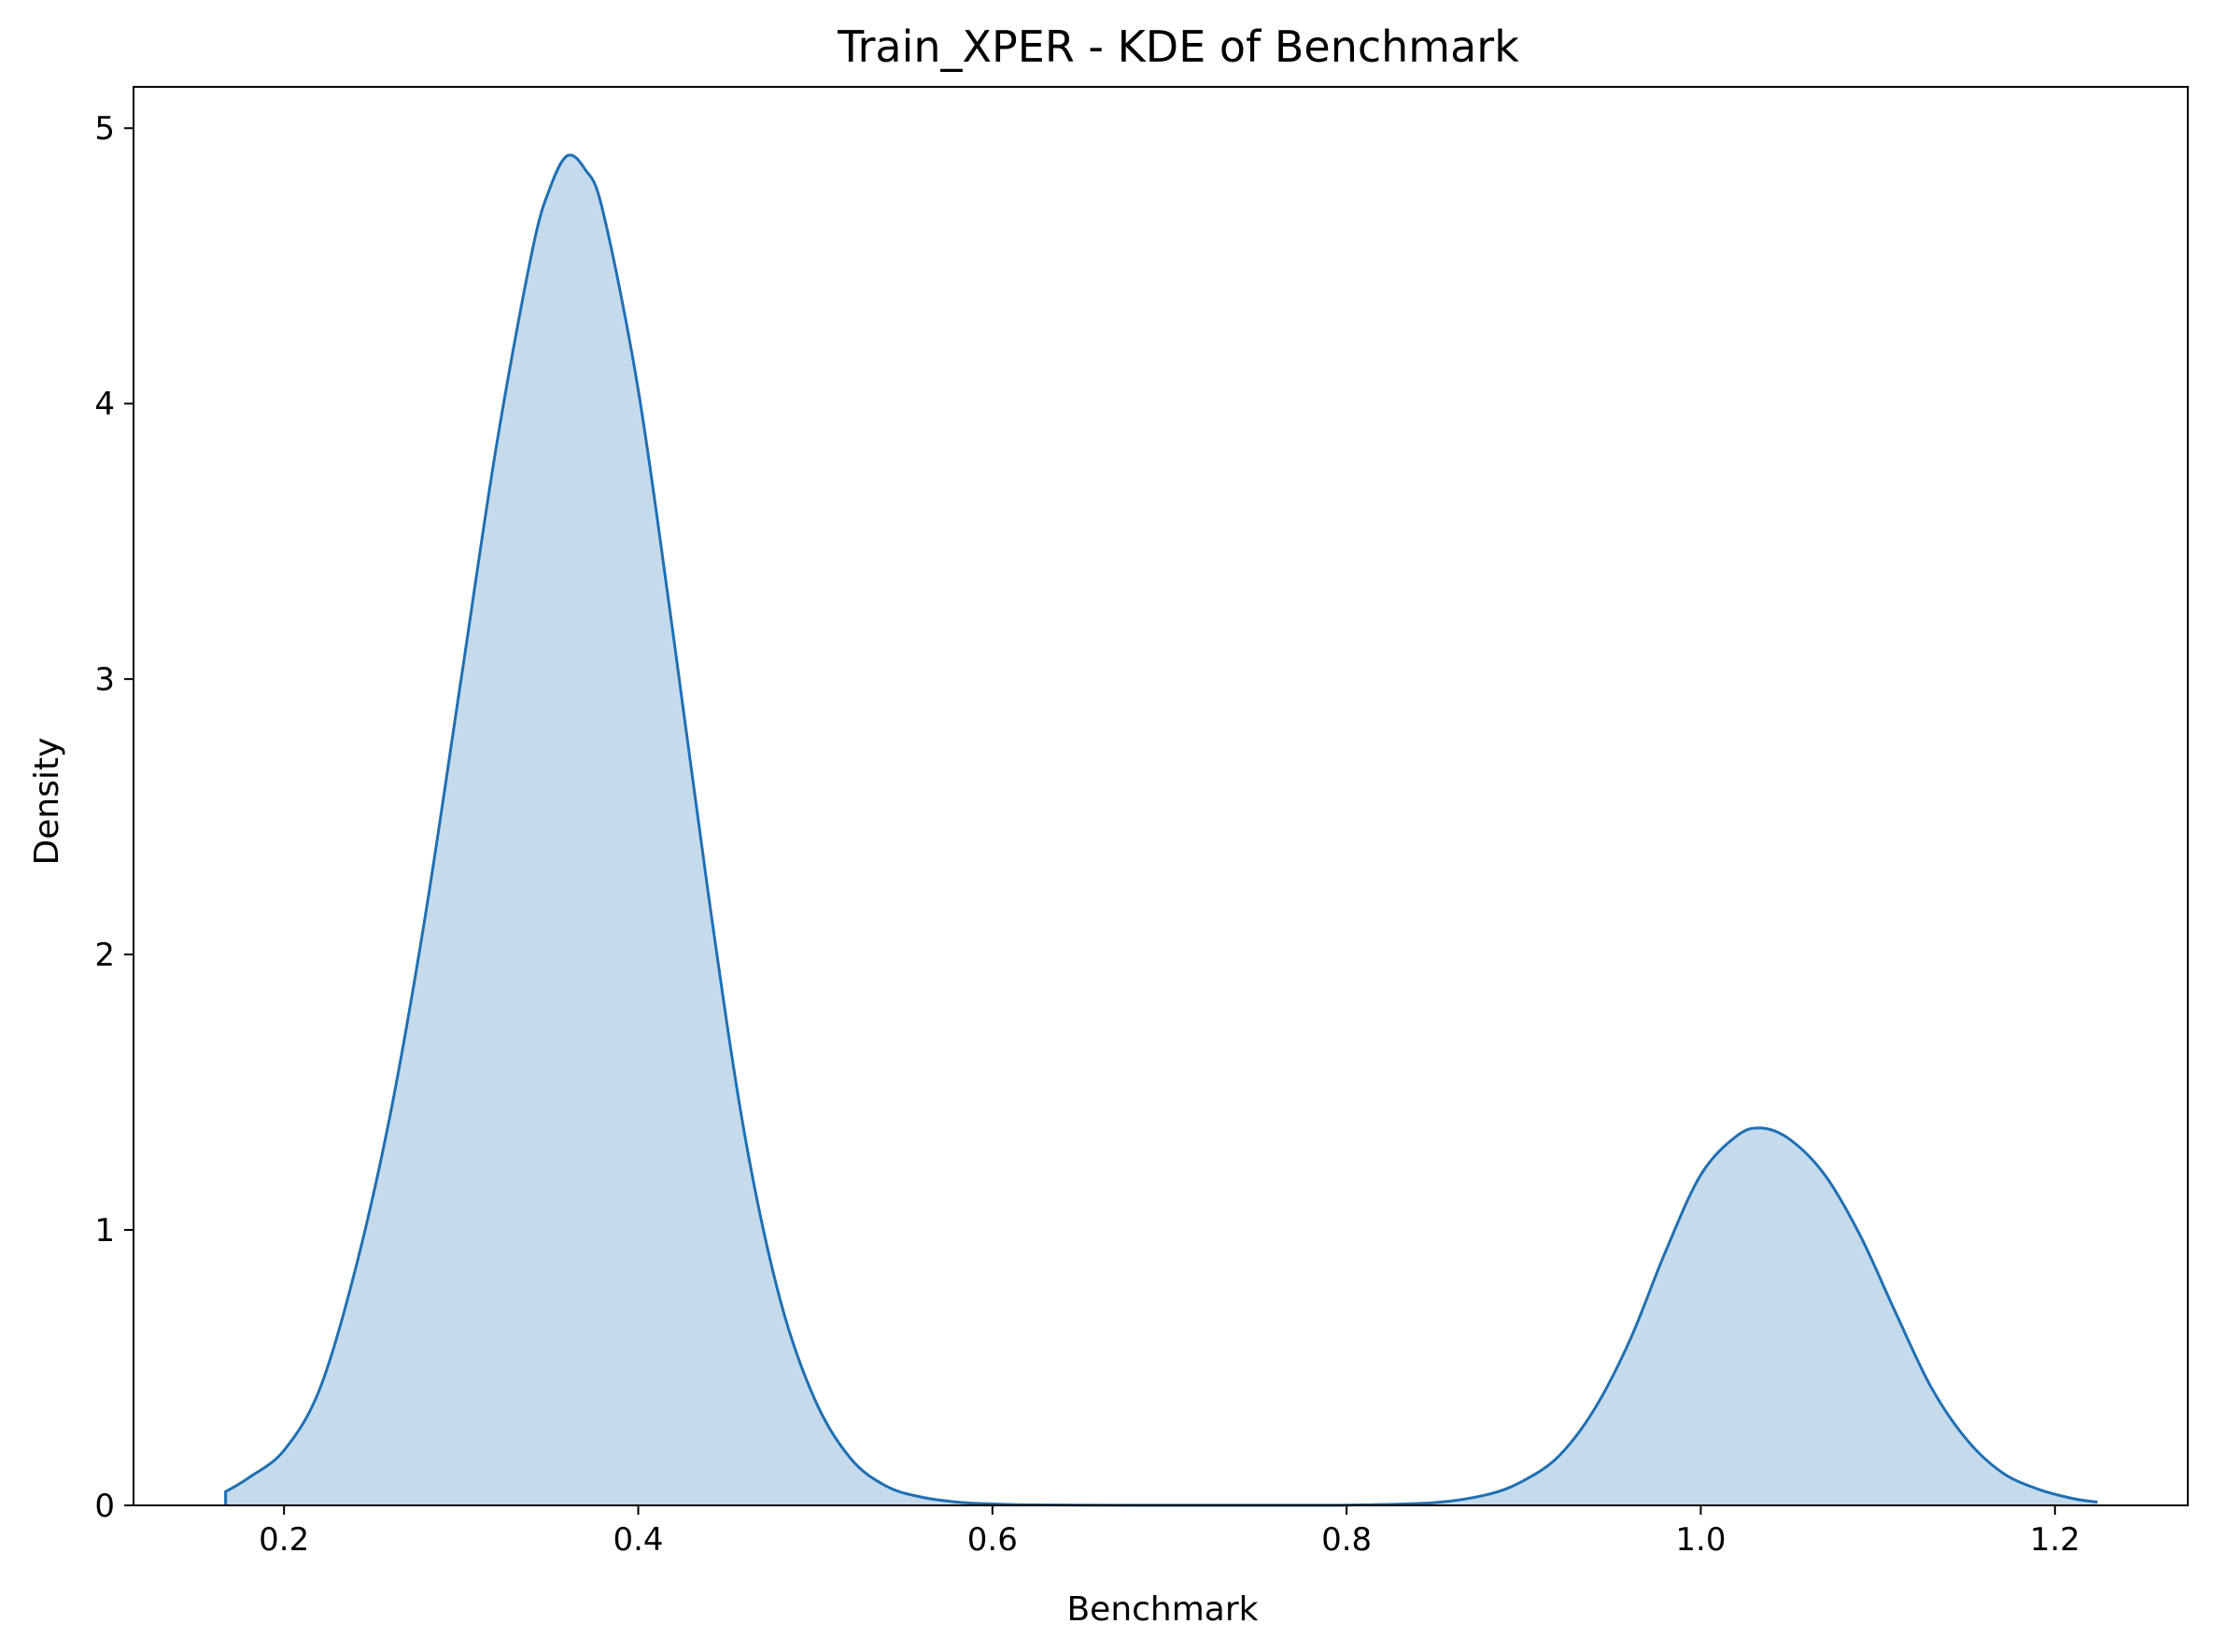 Image resolution: width=2213 pixels, height=1652 pixels. I want to click on x-tick-label: 0.6, so click(993, 1540).